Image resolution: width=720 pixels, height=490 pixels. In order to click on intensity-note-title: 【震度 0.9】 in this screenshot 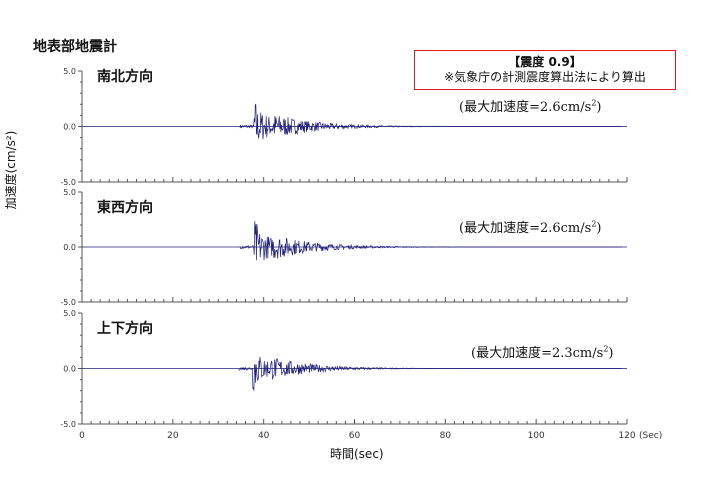, I will do `click(545, 62)`.